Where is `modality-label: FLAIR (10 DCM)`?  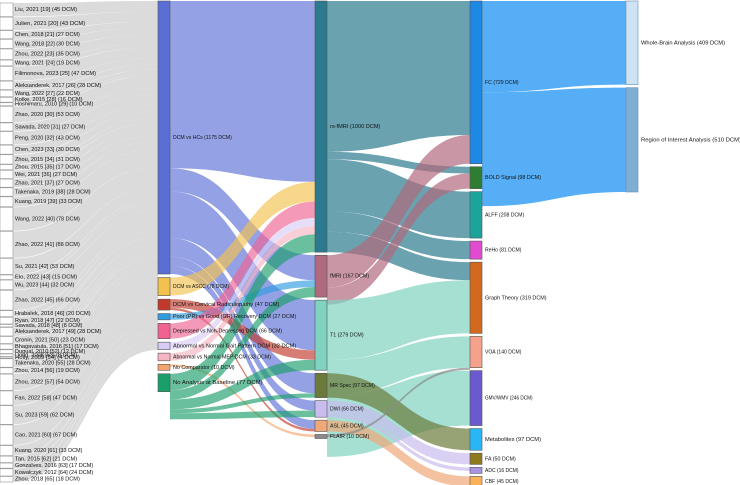
modality-label: FLAIR (10 DCM) is located at coordinates (349, 437).